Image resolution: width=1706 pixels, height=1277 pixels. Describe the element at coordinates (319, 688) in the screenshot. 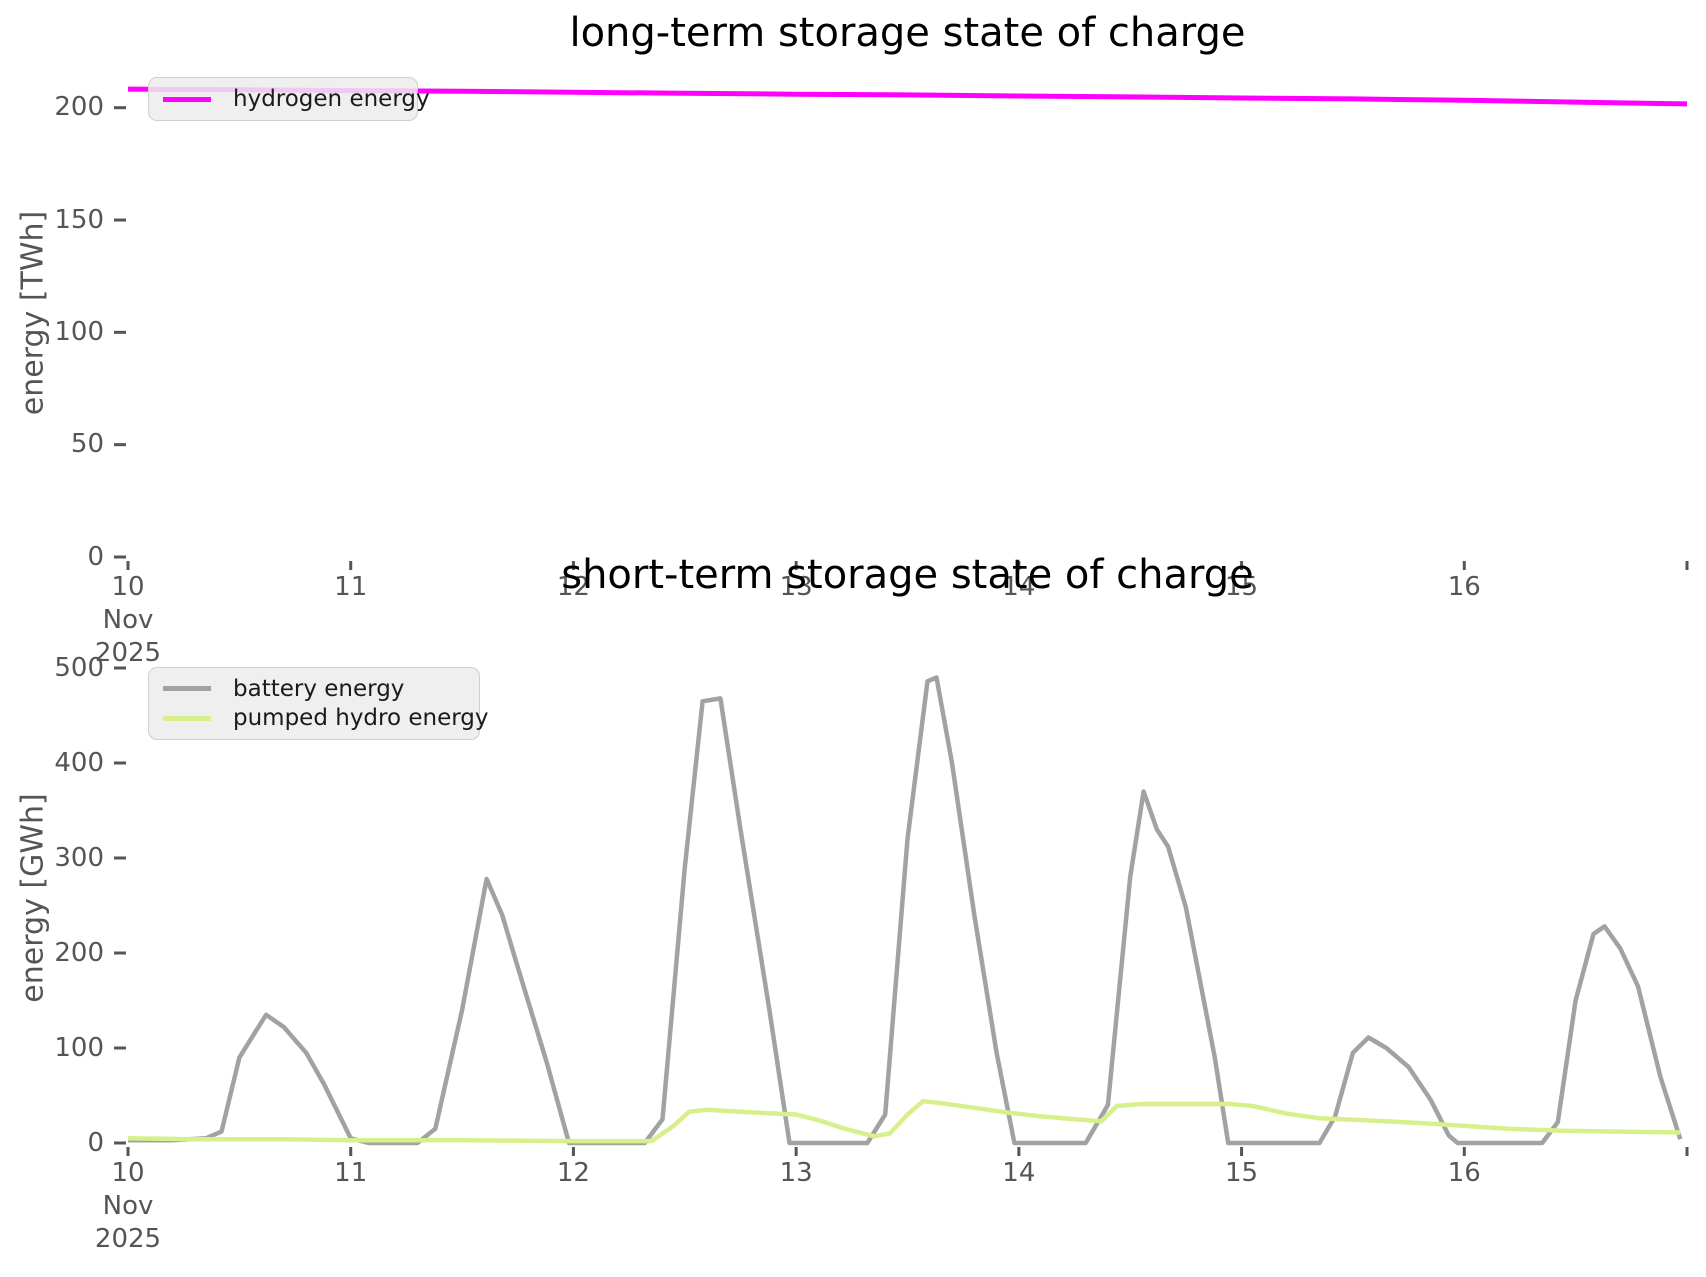

I see `legend-label-battery-energy: battery energy` at that location.